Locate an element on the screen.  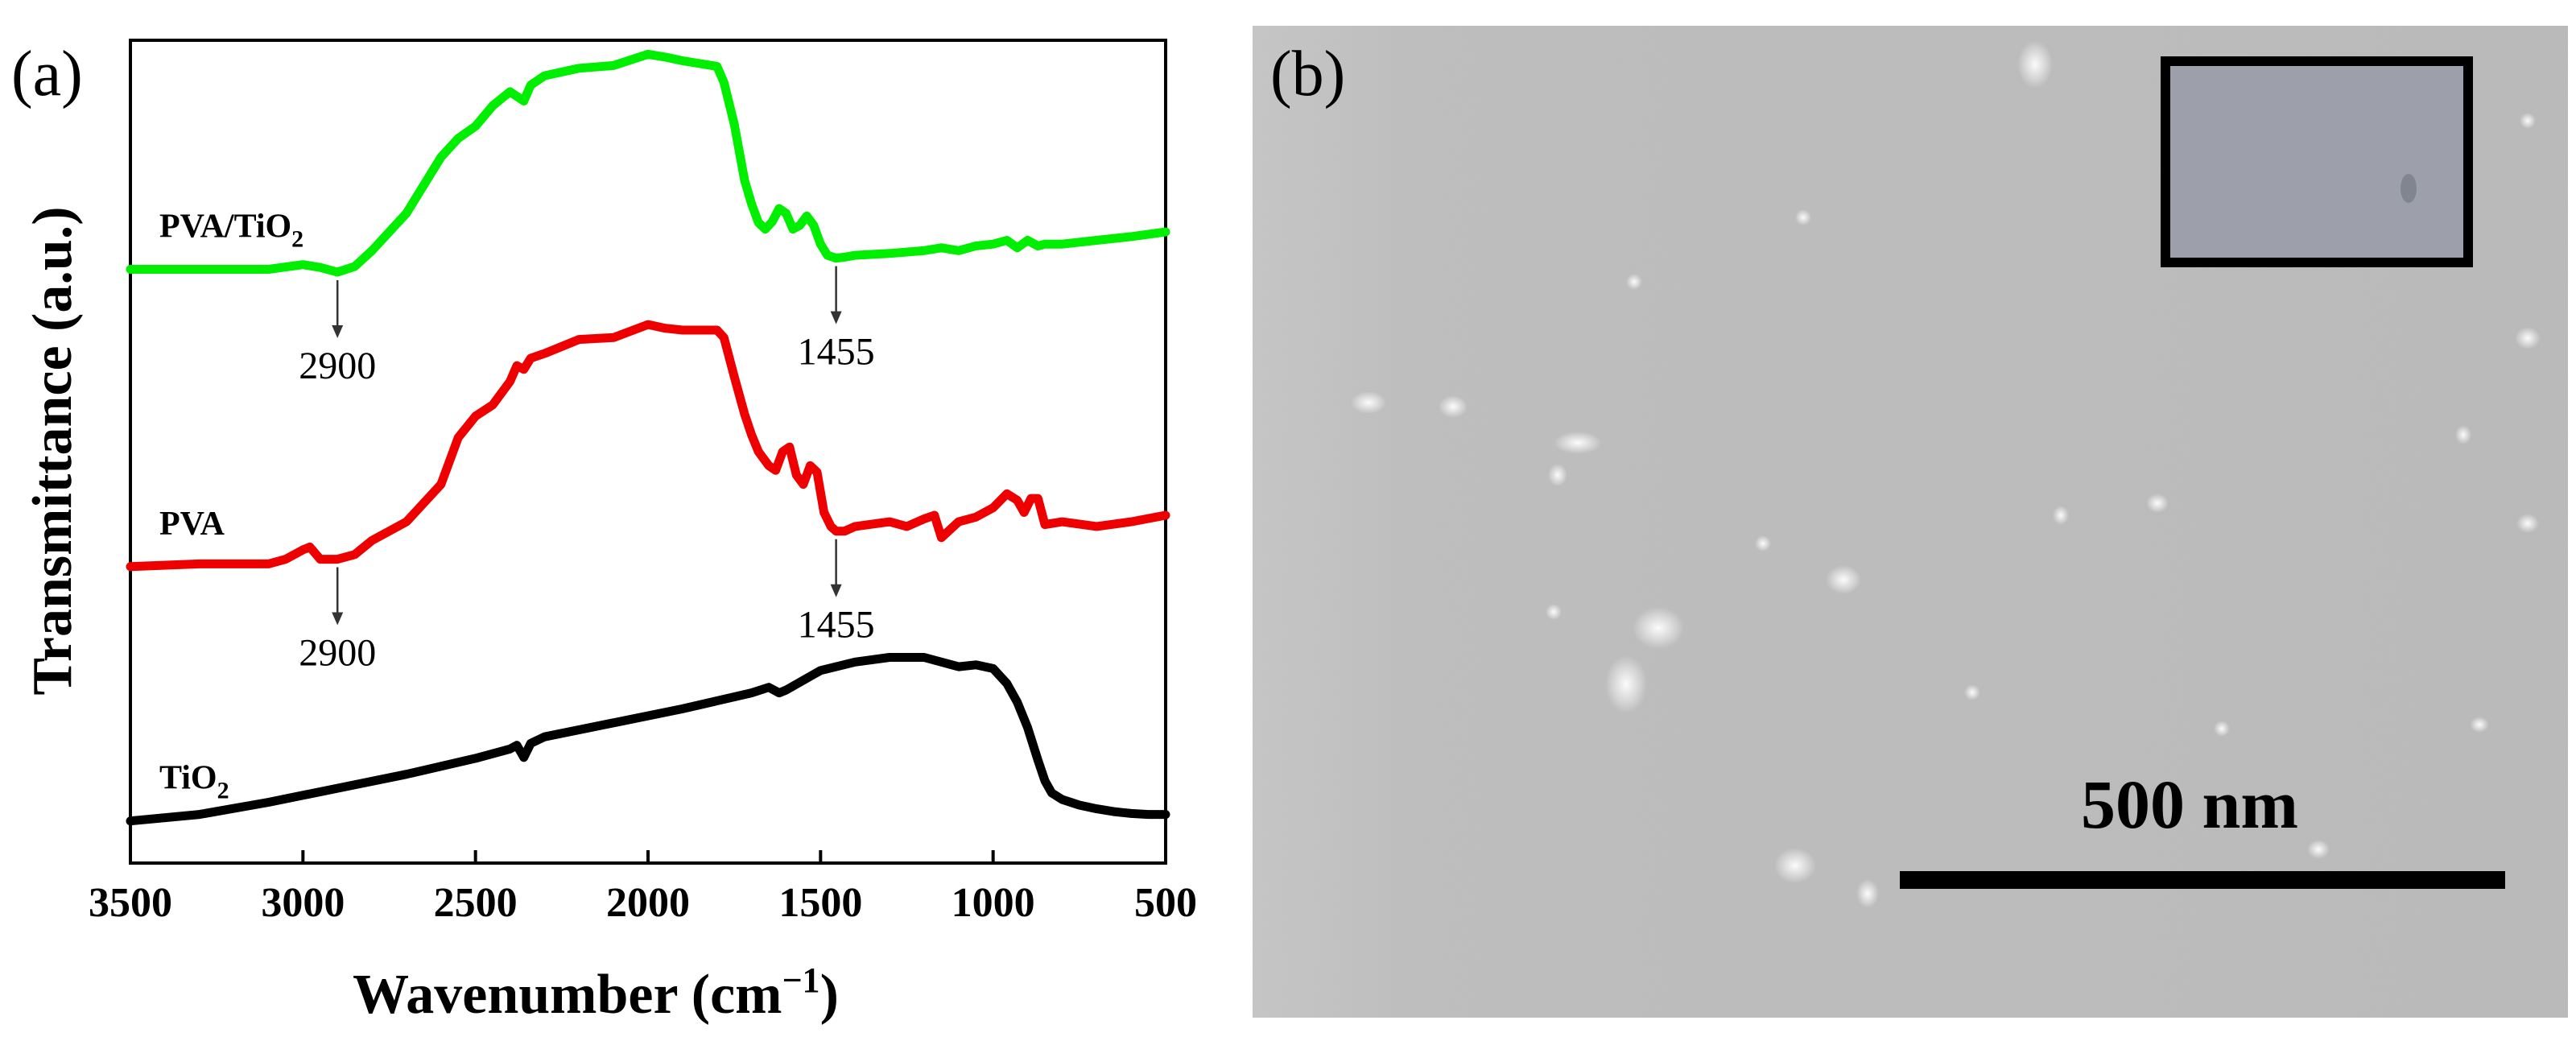
inset-photo-mark is located at coordinates (2409, 188).